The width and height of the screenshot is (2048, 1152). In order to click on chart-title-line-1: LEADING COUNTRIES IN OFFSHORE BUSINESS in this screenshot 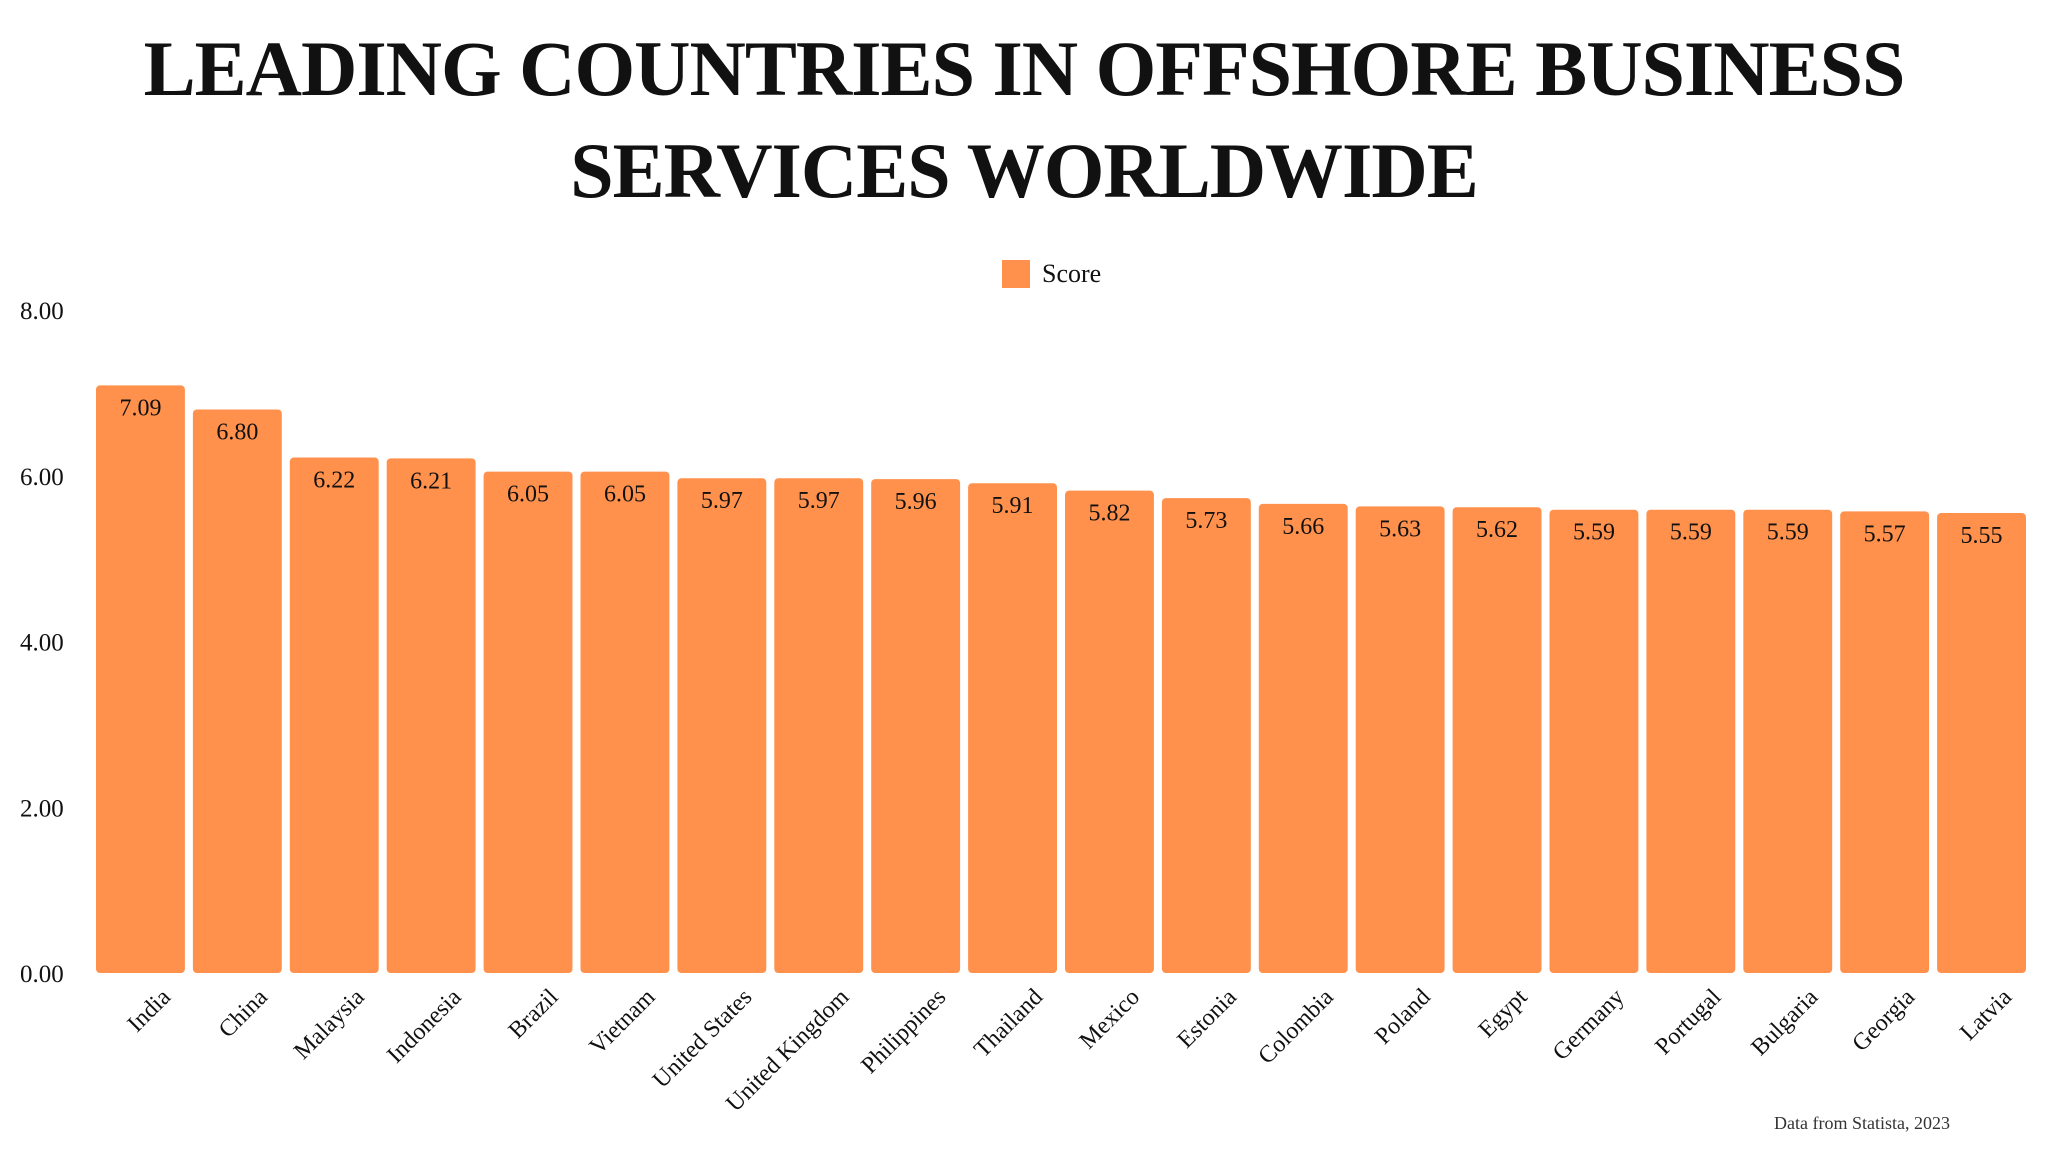, I will do `click(1024, 68)`.